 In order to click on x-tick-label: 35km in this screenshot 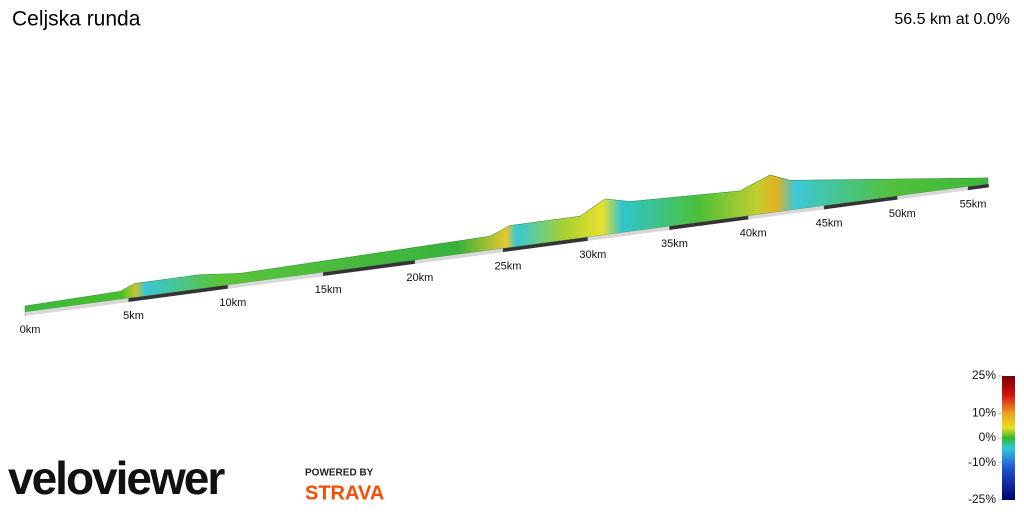, I will do `click(674, 244)`.